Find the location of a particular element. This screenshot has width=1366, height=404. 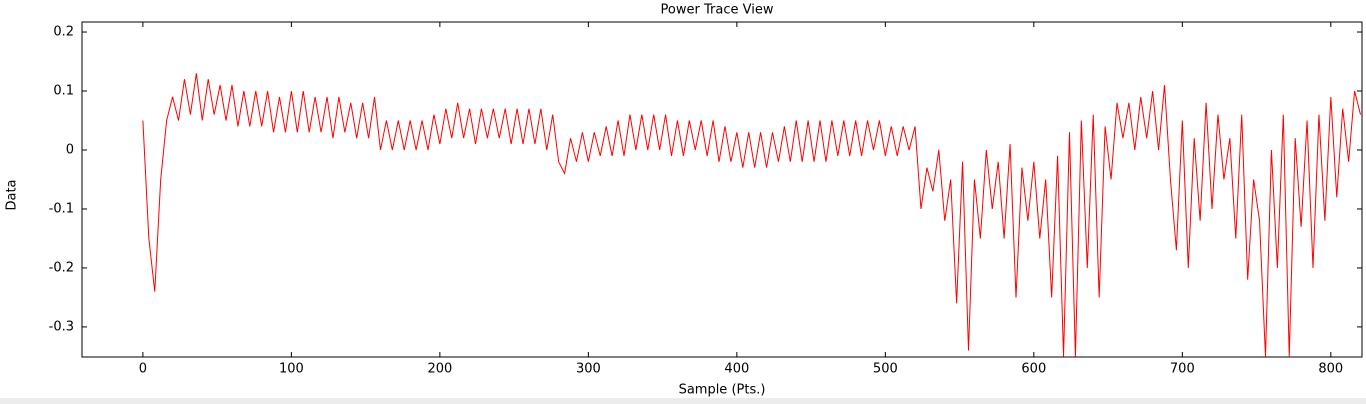

x-tick-label: 800 is located at coordinates (1330, 369).